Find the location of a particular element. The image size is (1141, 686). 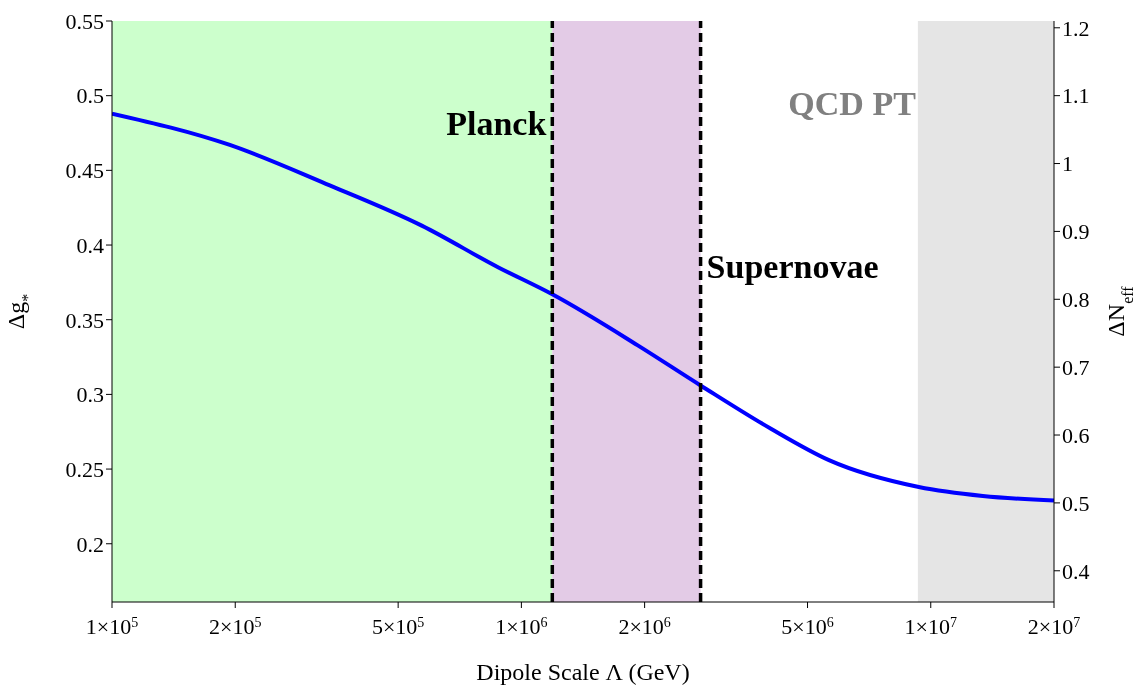

y2-tick-label: 0.7 is located at coordinates (1076, 367).